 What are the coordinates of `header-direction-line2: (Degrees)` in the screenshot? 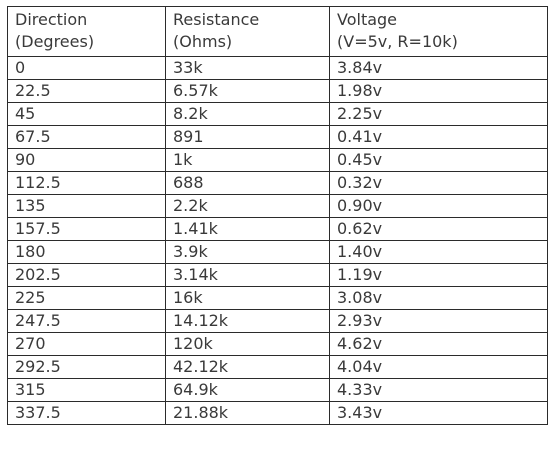 It's located at (55, 41).